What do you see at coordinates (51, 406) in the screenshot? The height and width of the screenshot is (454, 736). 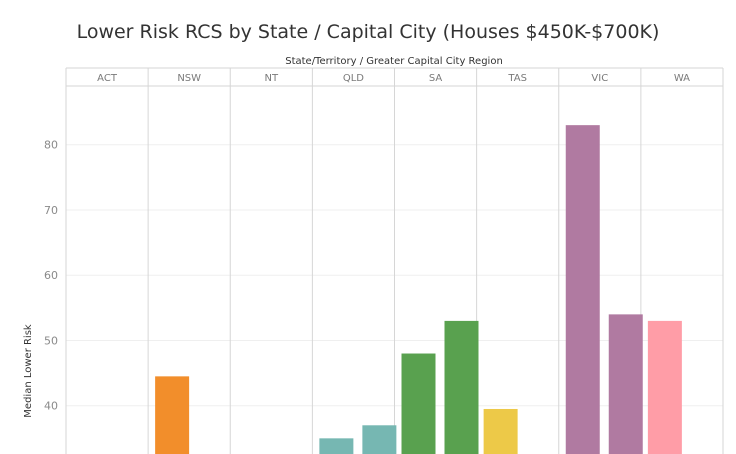 I see `y-tick-label: 40` at bounding box center [51, 406].